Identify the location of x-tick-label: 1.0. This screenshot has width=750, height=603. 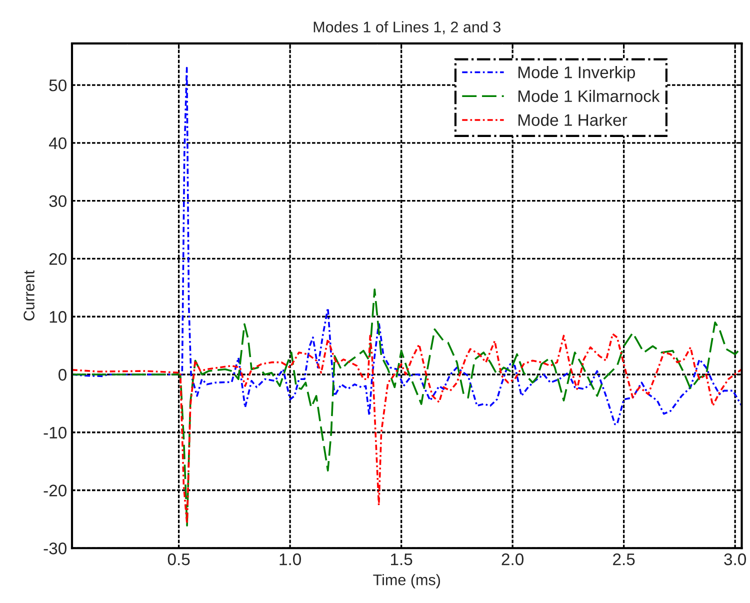
(290, 559).